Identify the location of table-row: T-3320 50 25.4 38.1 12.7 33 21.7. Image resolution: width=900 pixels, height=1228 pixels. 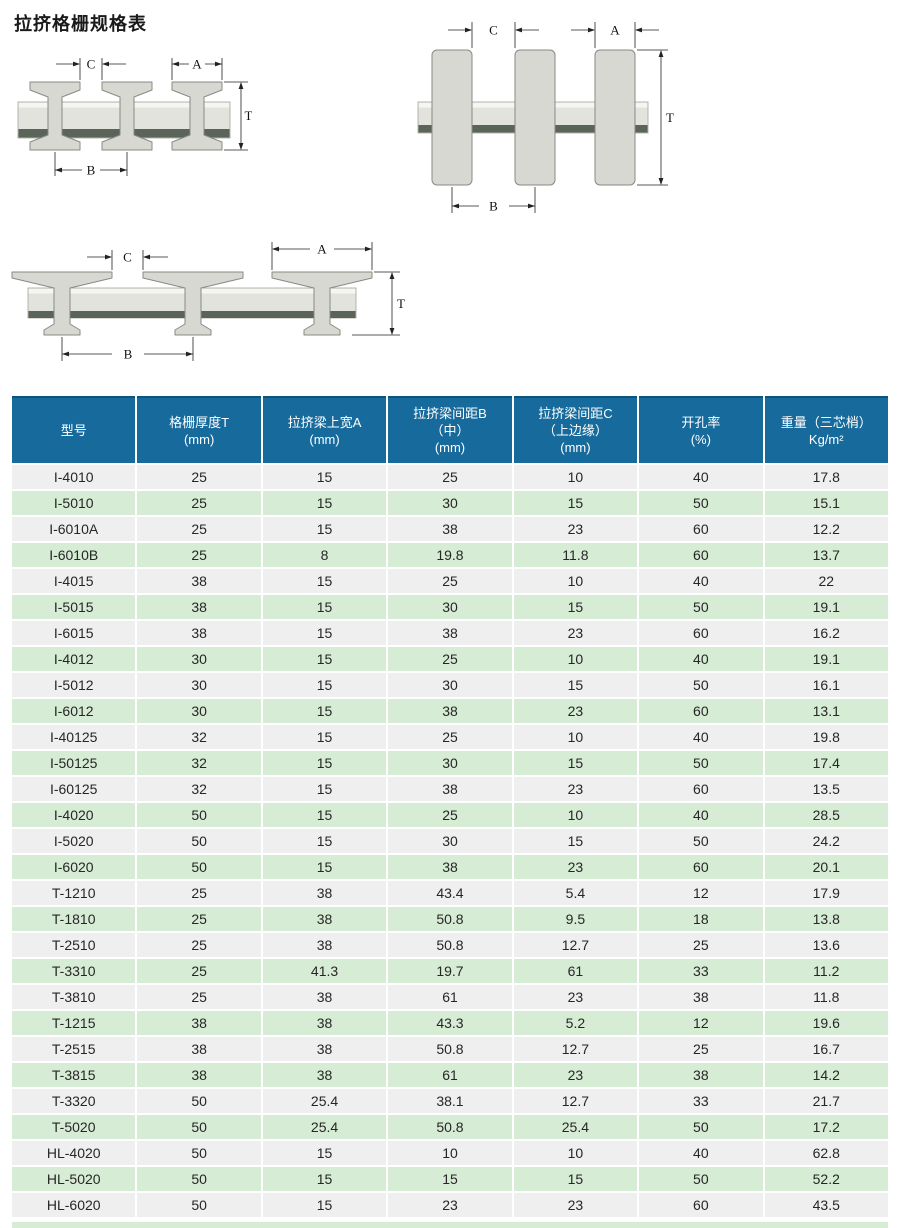
(450, 1101).